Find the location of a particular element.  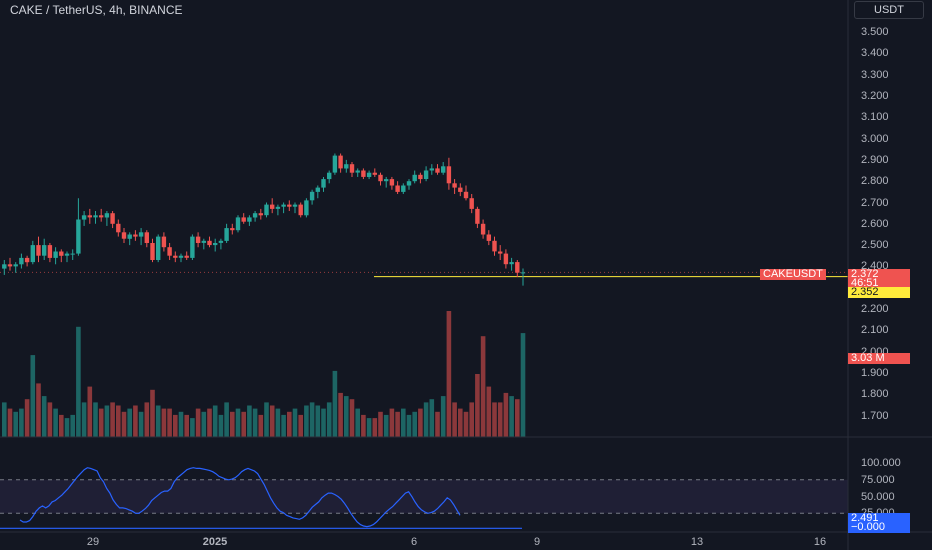

price-tick: 2.200 is located at coordinates (875, 309).